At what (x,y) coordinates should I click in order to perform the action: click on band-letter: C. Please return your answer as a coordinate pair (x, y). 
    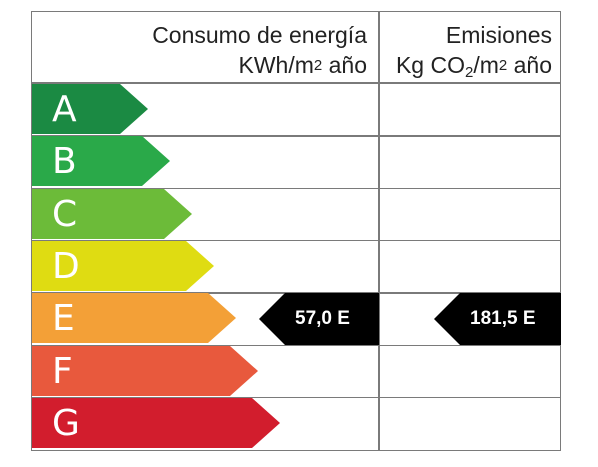
    Looking at the image, I should click on (65, 214).